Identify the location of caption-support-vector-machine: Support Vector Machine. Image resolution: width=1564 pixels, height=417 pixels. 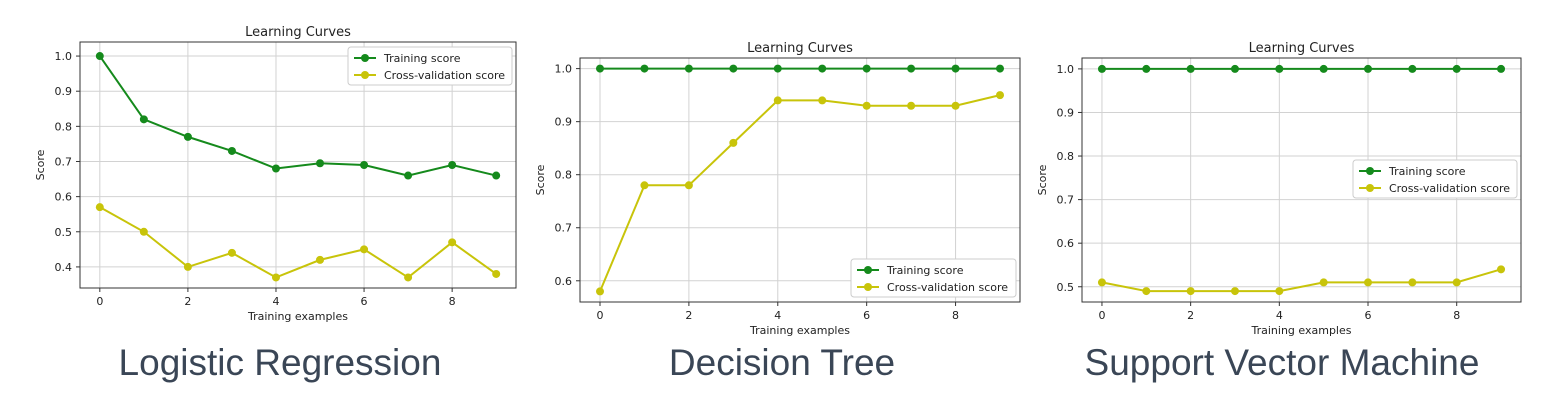
(1282, 362).